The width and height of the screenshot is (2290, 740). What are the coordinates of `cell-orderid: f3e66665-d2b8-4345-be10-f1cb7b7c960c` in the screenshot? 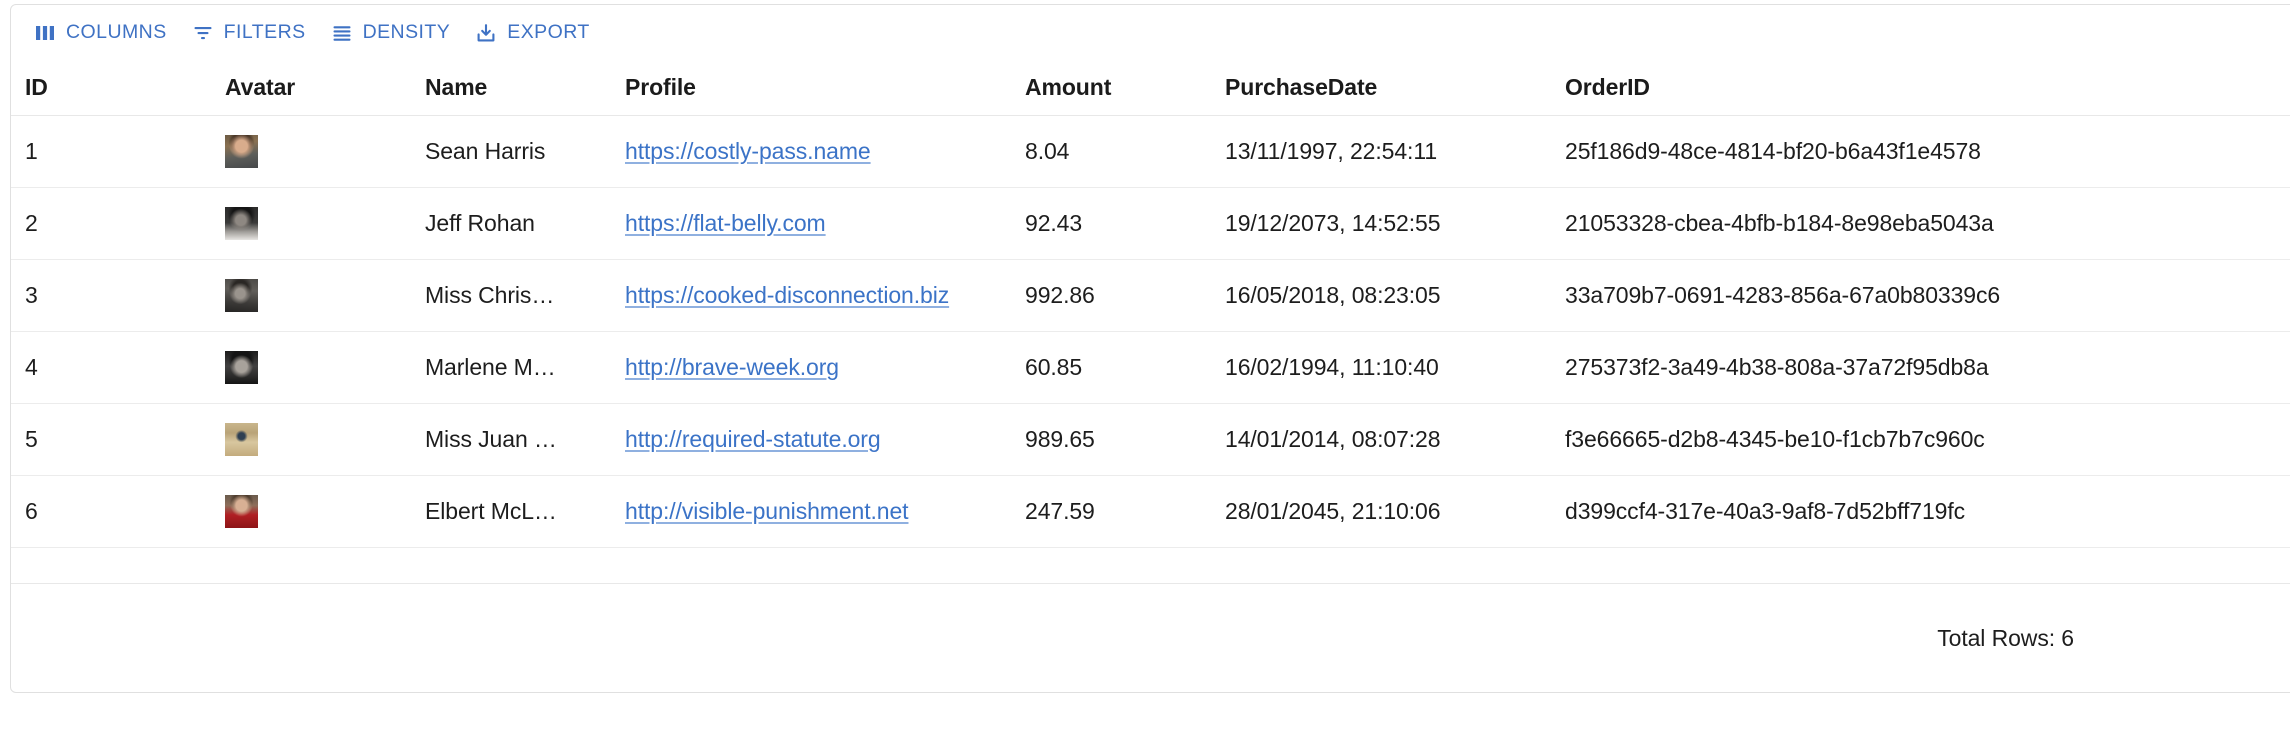 It's located at (1775, 439).